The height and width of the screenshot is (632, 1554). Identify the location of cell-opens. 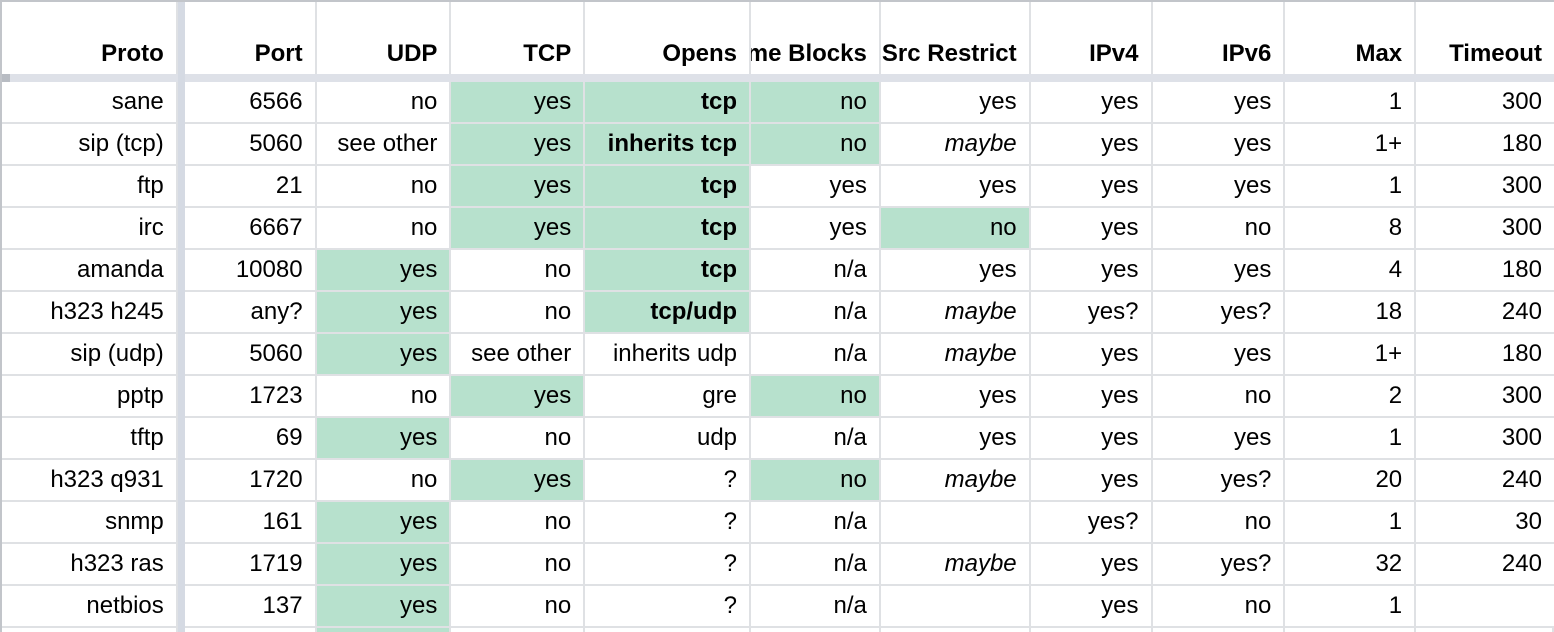
(668, 630).